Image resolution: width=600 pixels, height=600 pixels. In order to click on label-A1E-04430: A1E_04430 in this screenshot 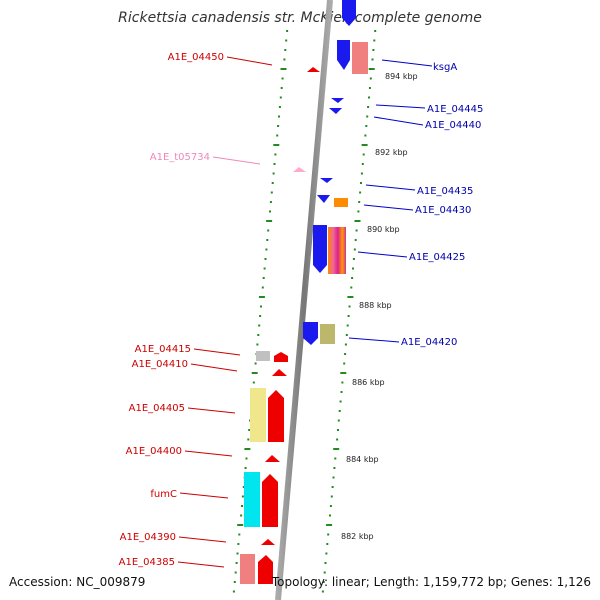, I will do `click(443, 210)`.